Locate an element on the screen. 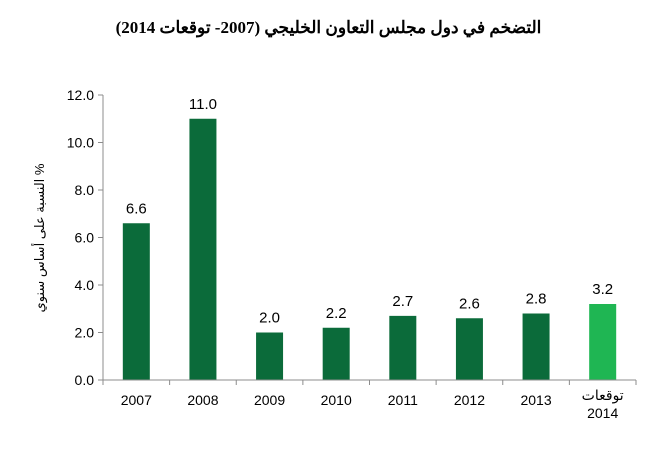 The image size is (657, 450). data-label: 2.6 is located at coordinates (469, 303).